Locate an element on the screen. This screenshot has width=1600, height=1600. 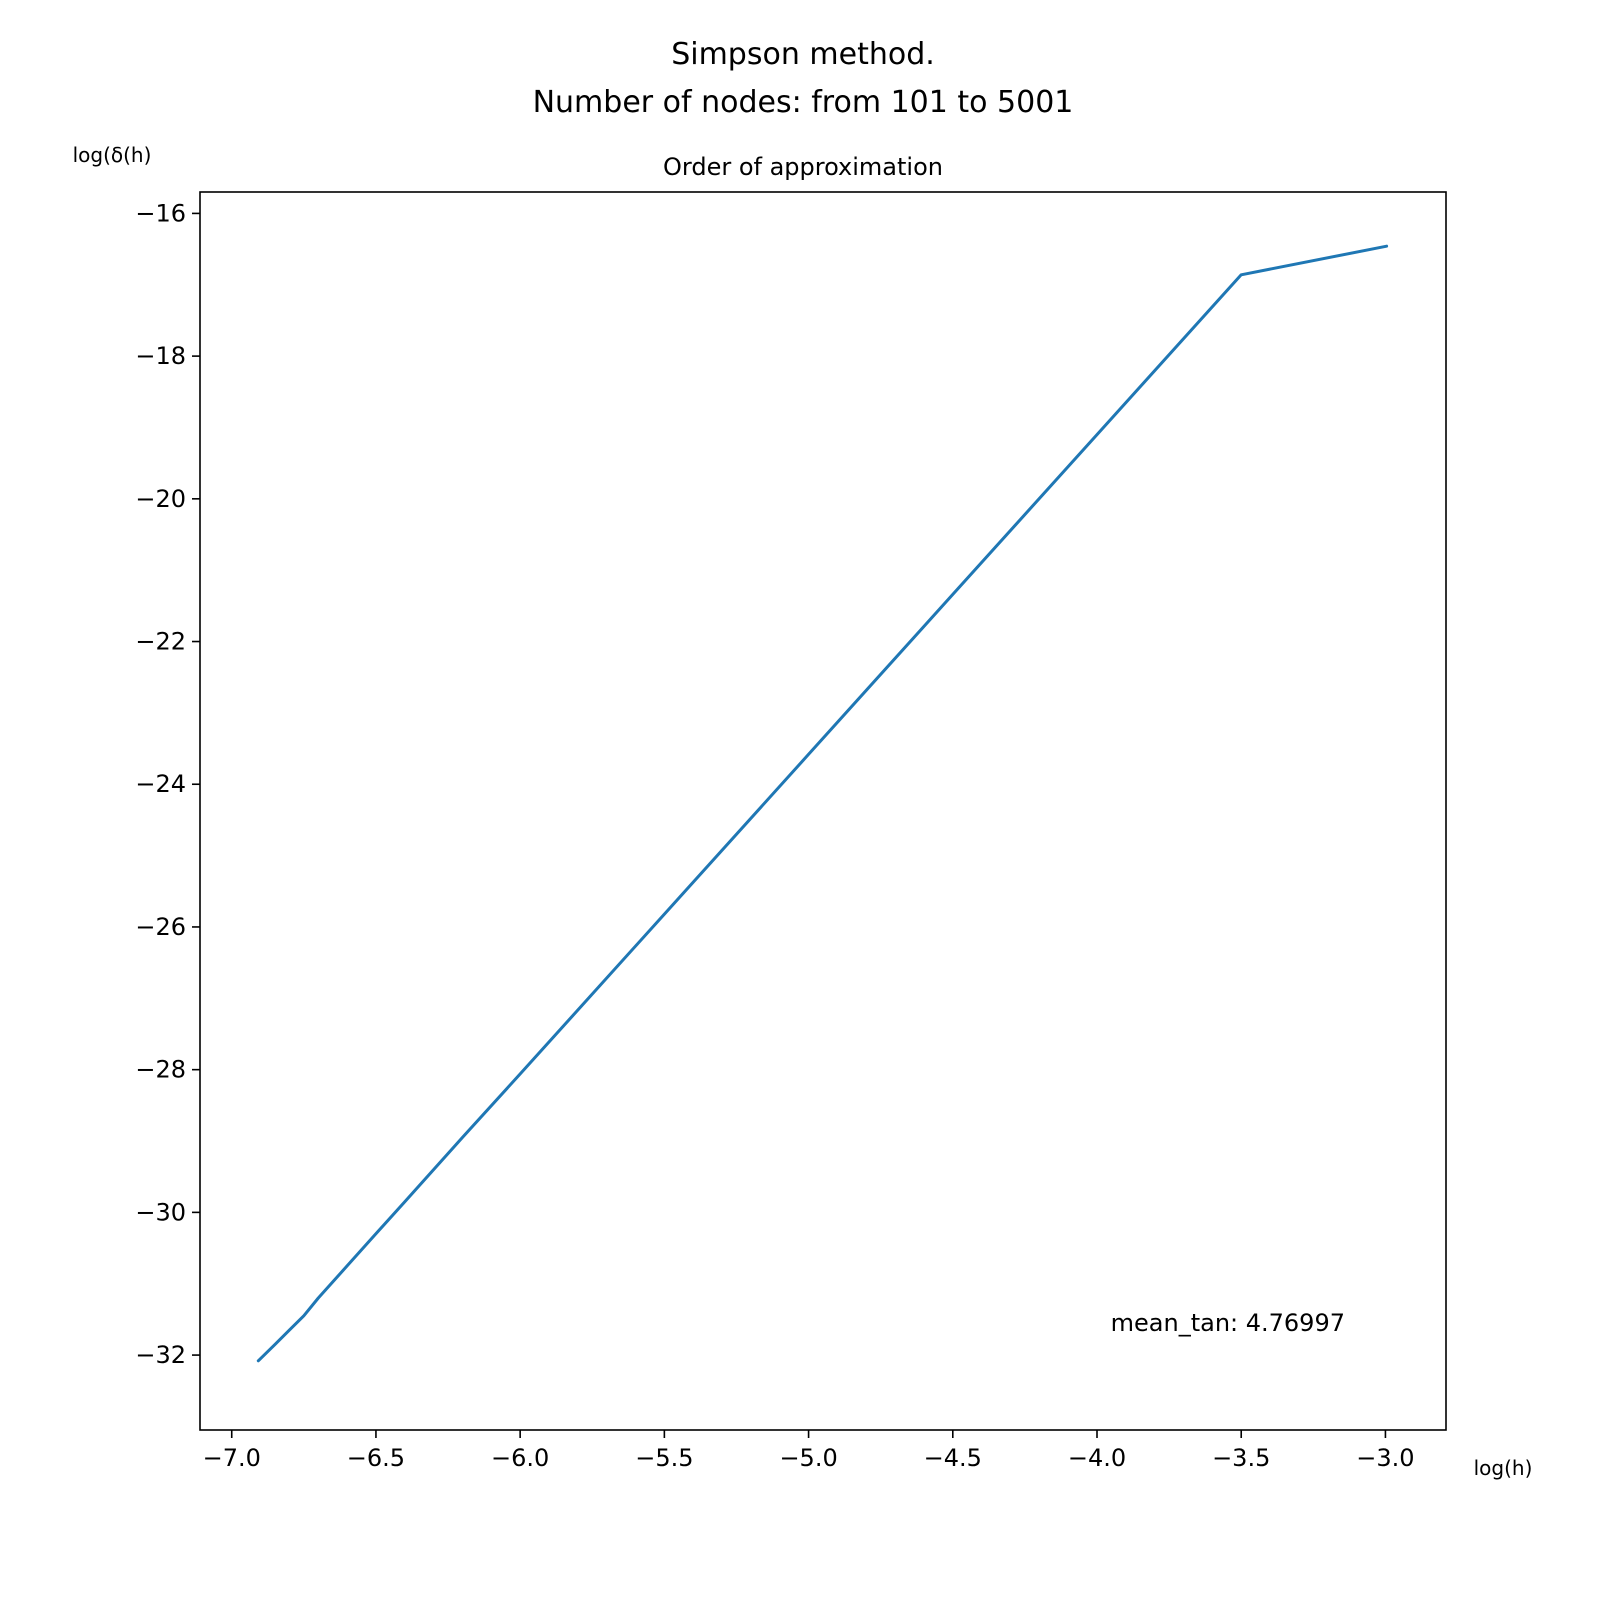
x-tick-label: −7.0 is located at coordinates (232, 1458).